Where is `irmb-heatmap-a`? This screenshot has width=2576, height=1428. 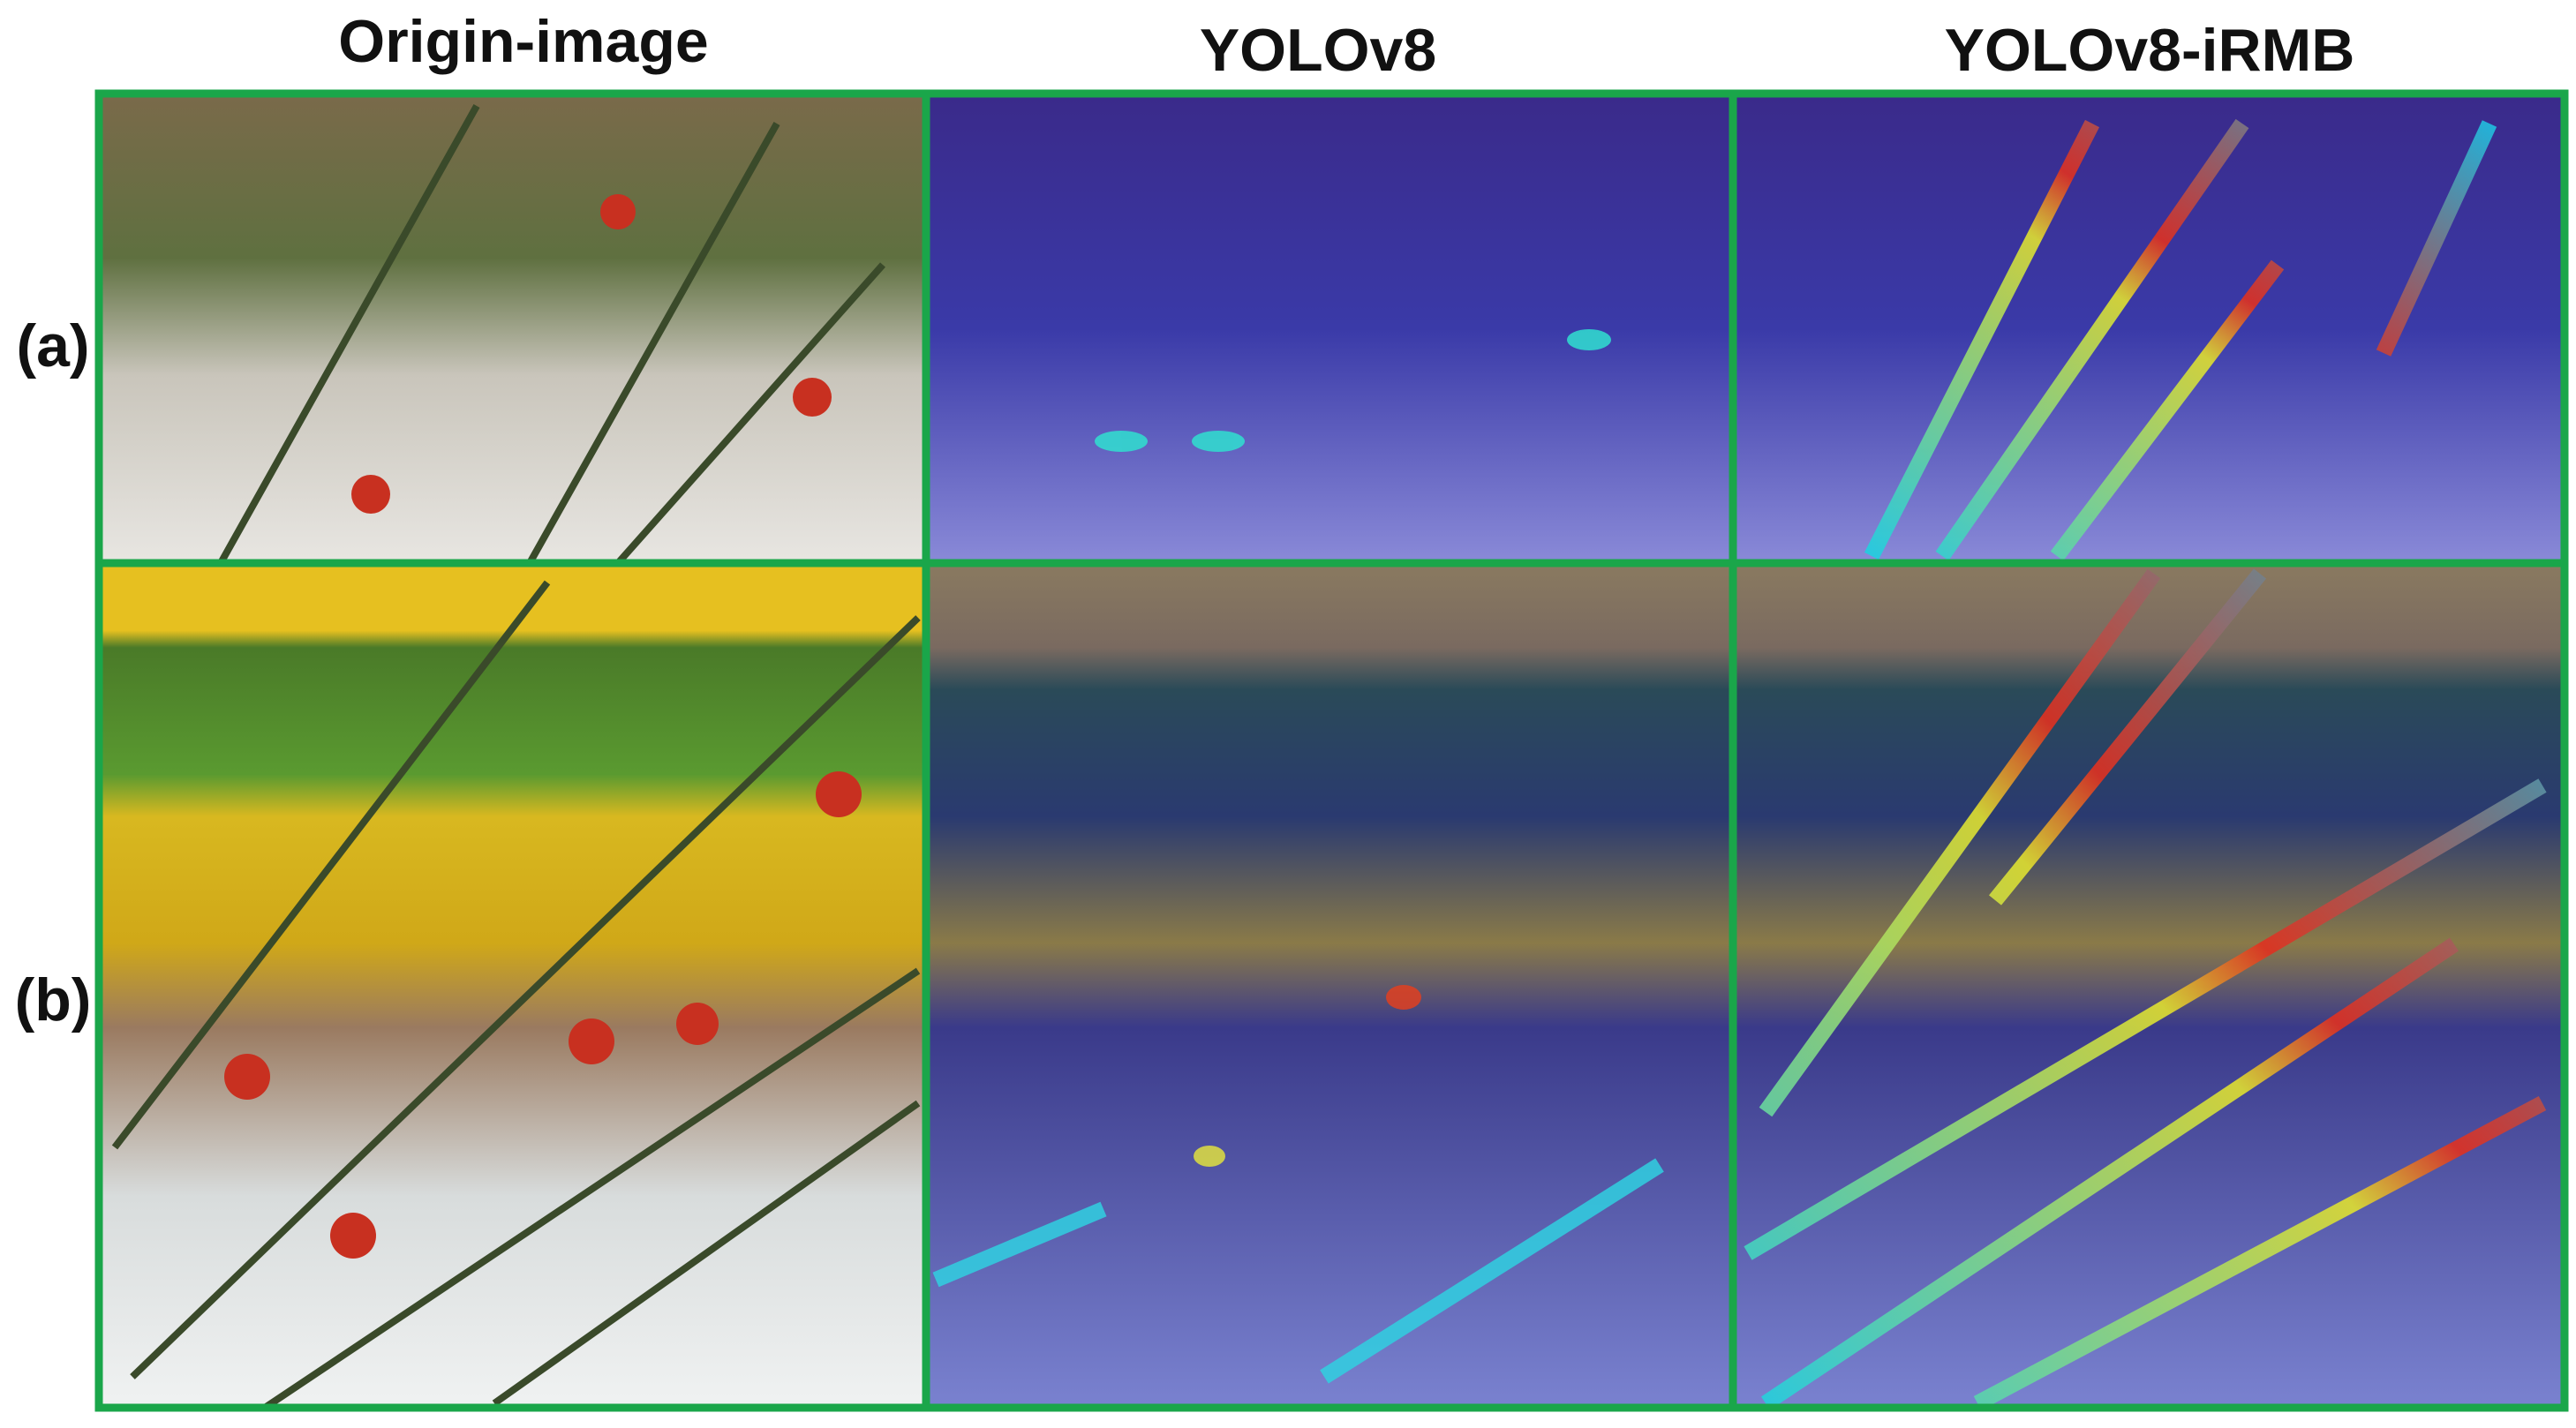
irmb-heatmap-a is located at coordinates (2149, 328).